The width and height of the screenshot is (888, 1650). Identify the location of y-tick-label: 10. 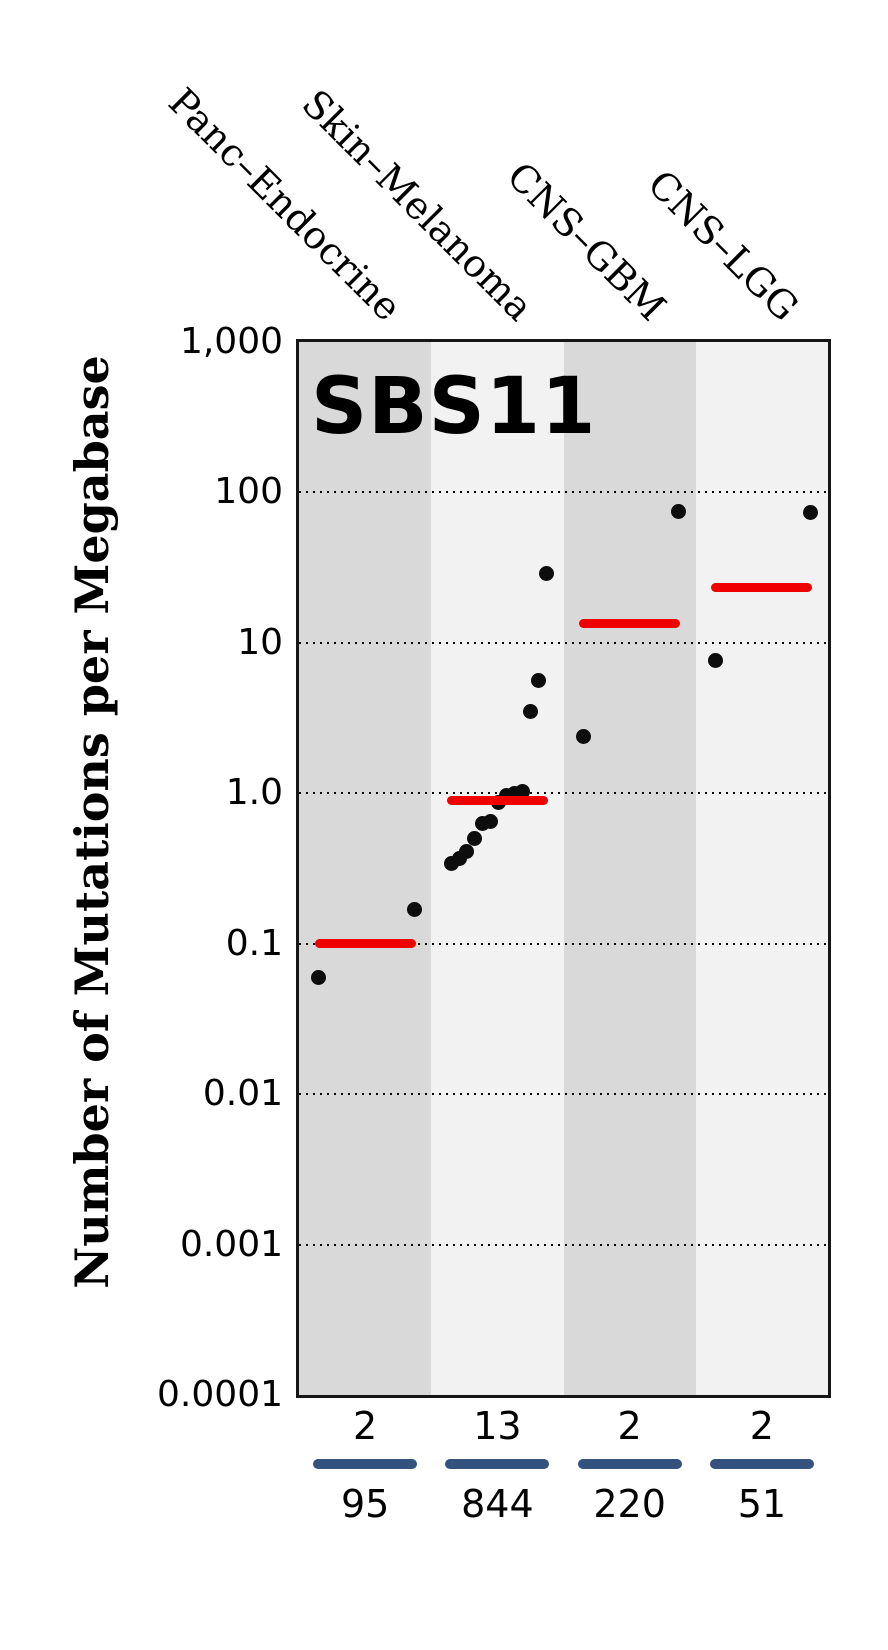
(260, 642).